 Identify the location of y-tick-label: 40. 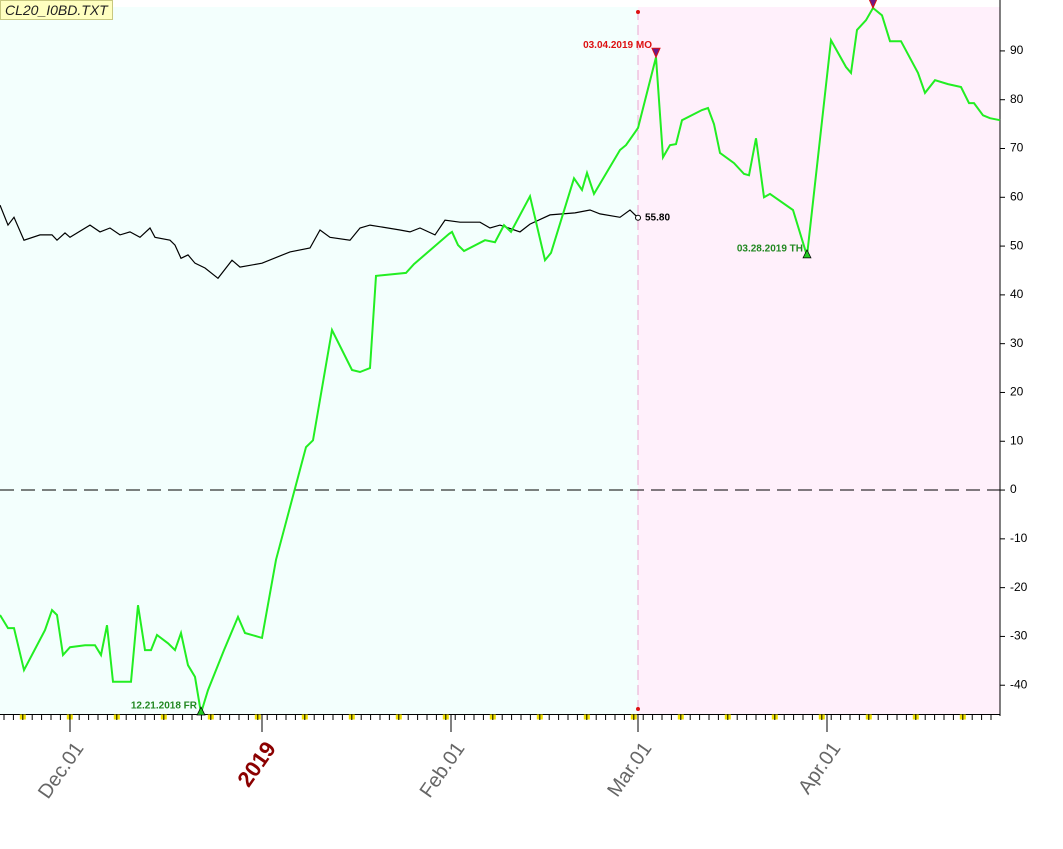
(1017, 294).